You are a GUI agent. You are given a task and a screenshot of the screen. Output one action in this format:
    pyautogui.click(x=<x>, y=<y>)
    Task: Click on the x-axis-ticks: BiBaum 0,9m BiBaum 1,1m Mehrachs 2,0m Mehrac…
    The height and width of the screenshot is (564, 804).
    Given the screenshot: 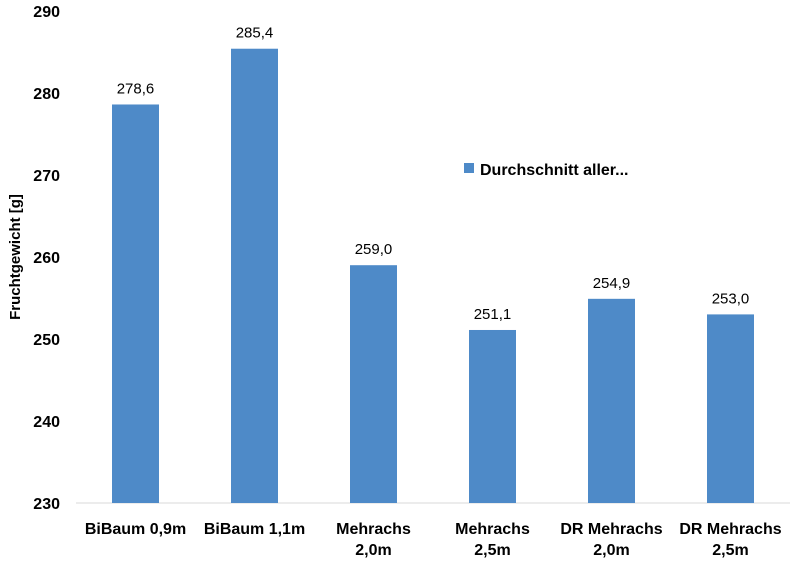 What is the action you would take?
    pyautogui.click(x=433, y=540)
    